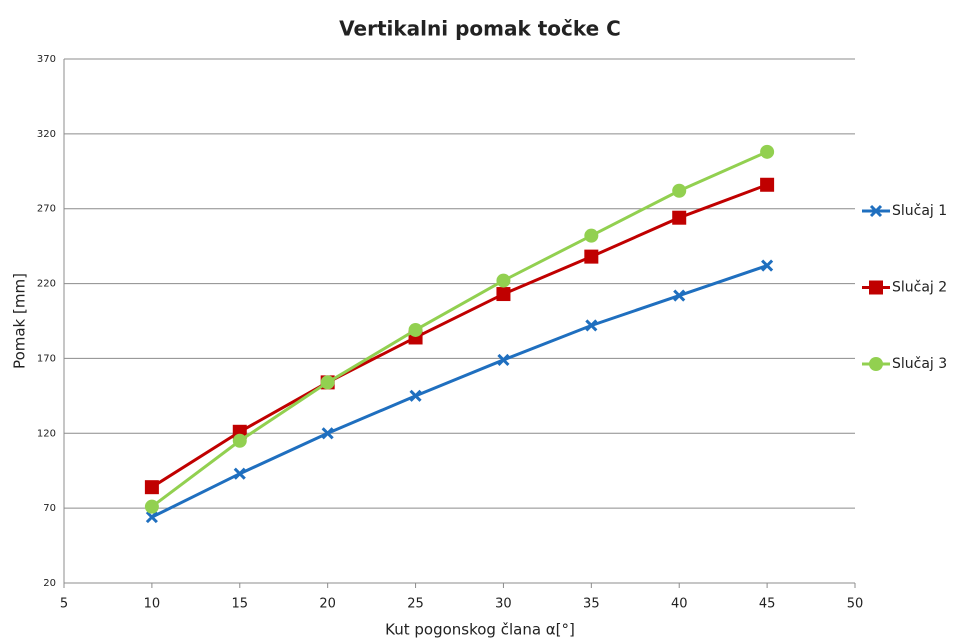  What do you see at coordinates (679, 604) in the screenshot?
I see `x-tick-label: 40` at bounding box center [679, 604].